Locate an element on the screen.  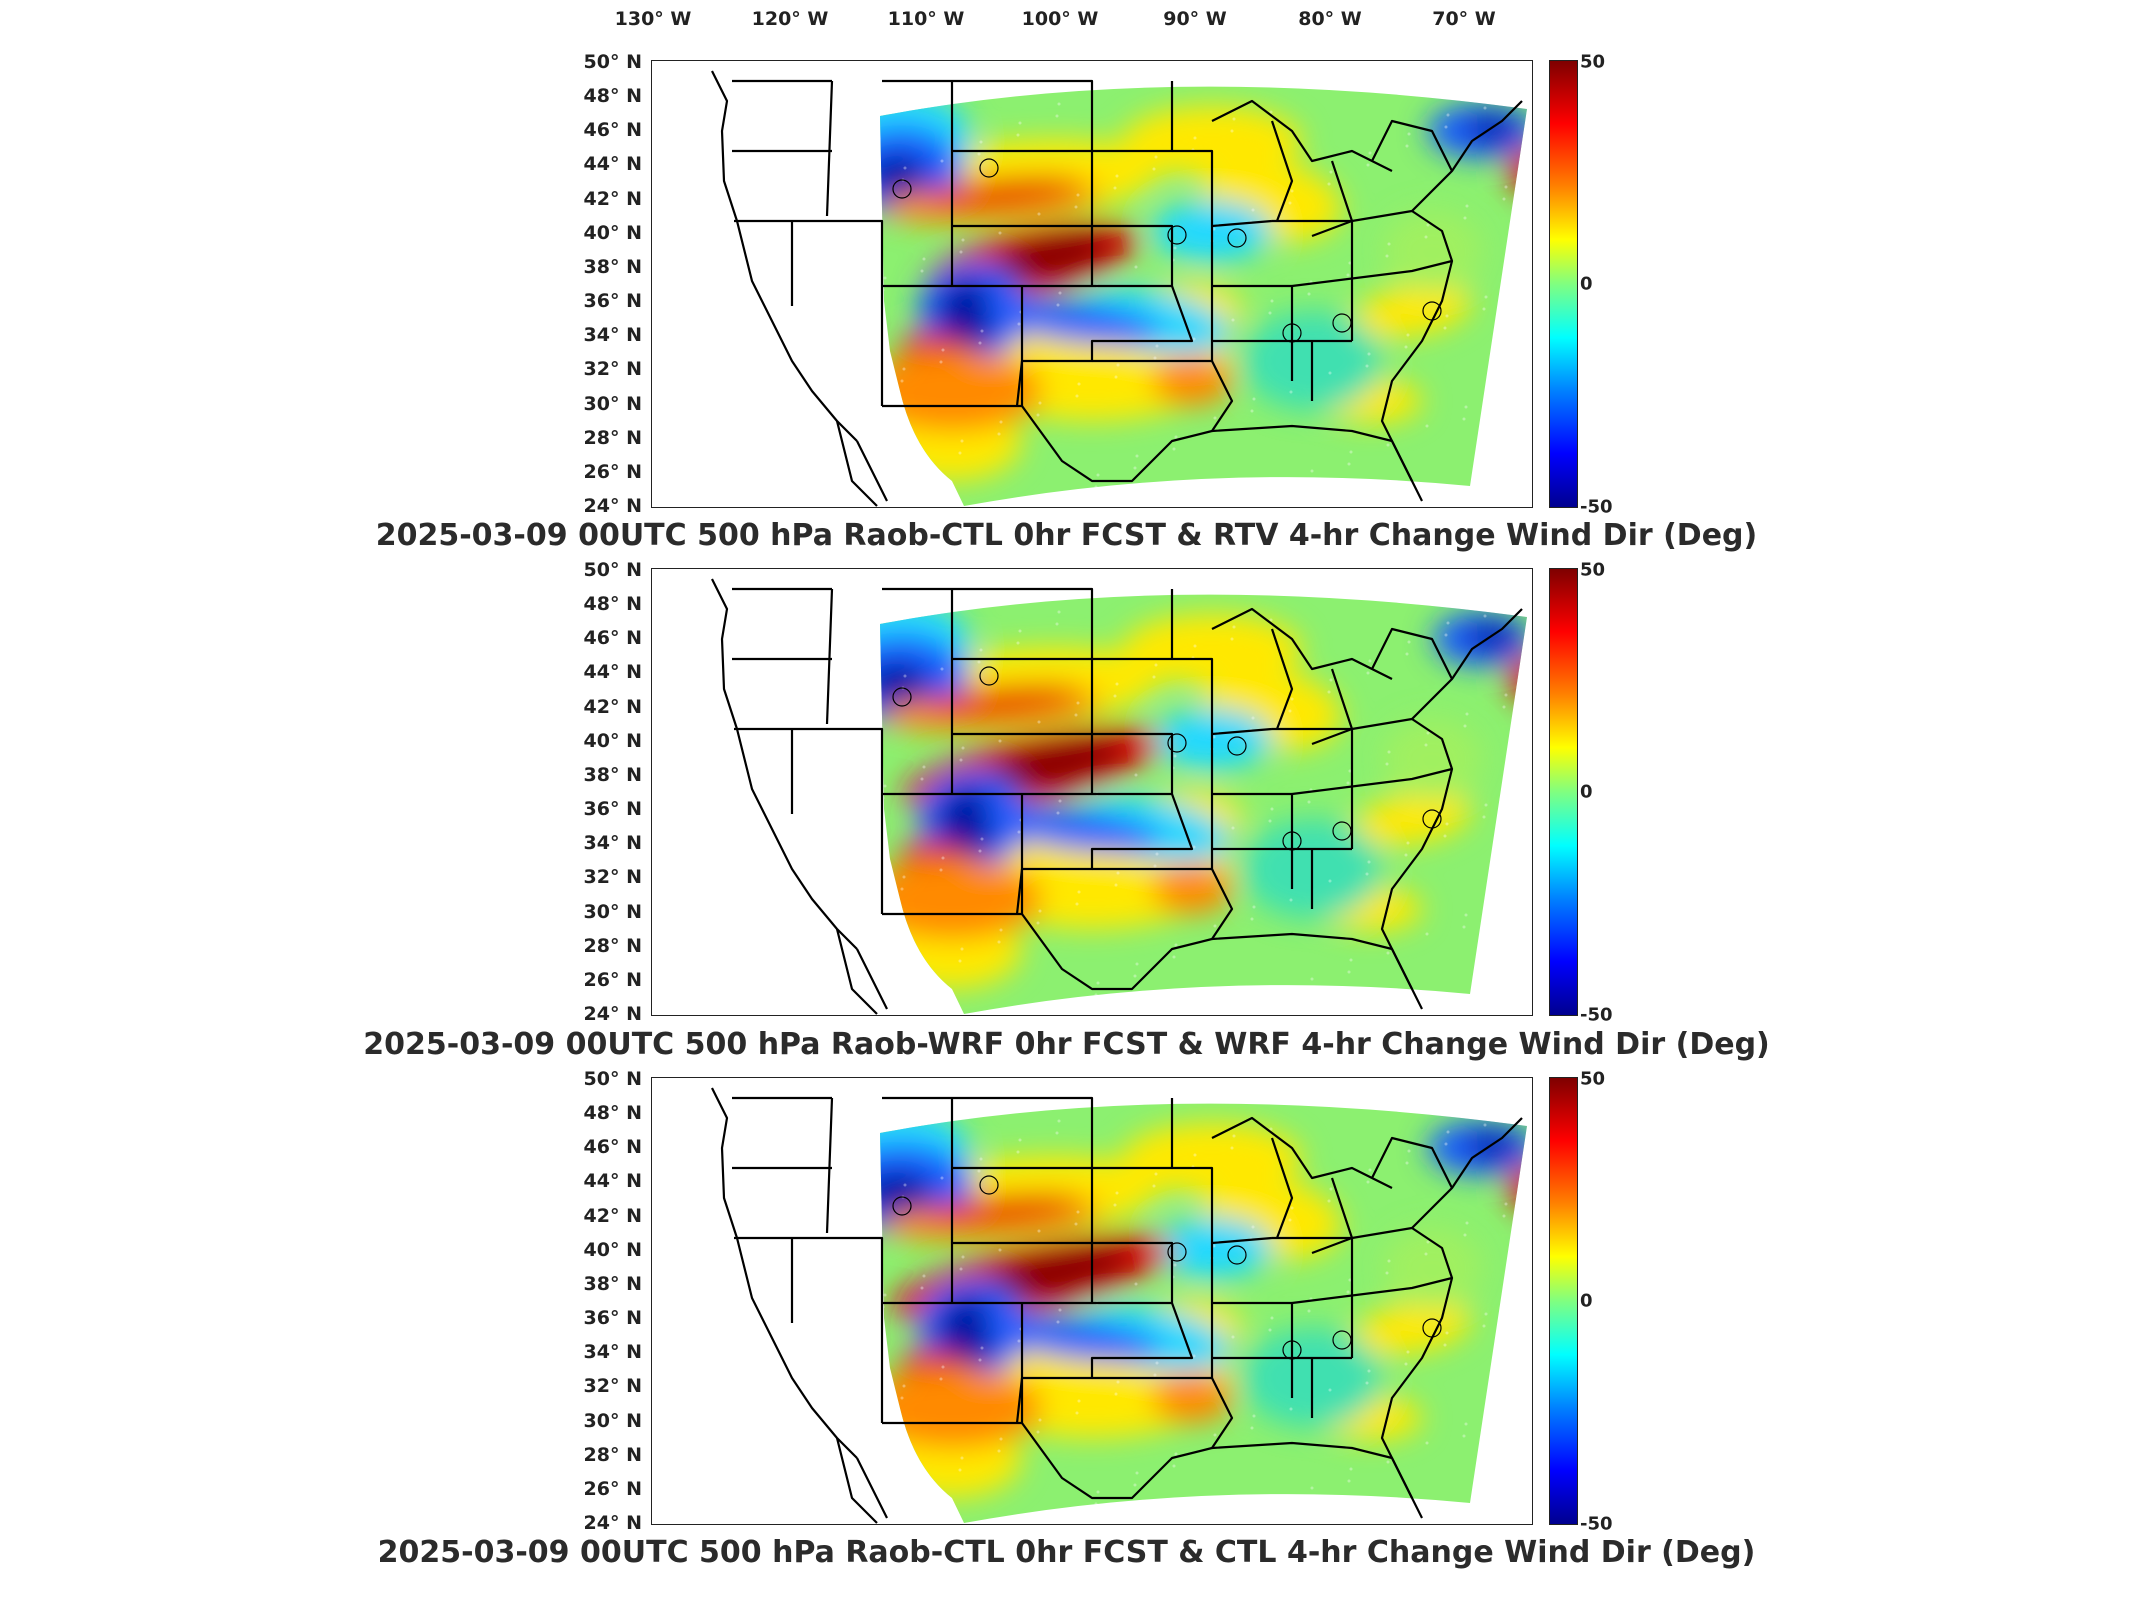
state-boundaries is located at coordinates (1117, 796).